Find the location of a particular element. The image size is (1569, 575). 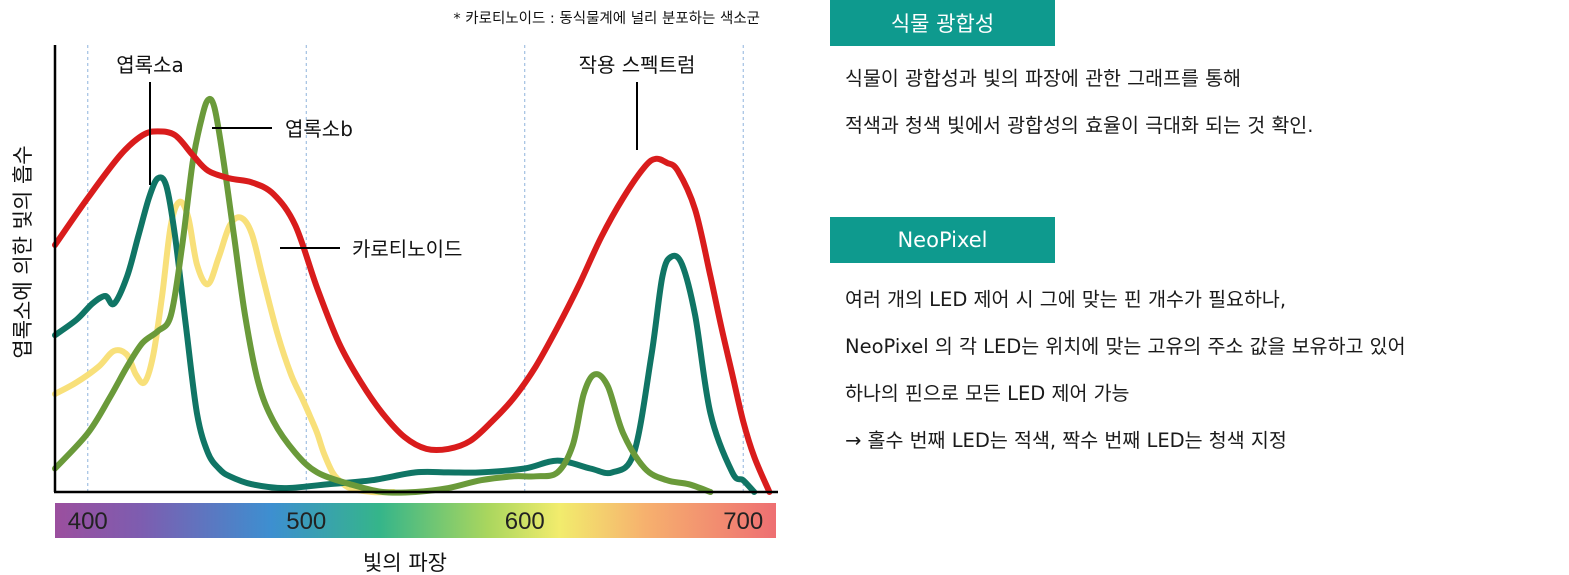

label-chlorophyll-b: 엽록소b is located at coordinates (319, 129).